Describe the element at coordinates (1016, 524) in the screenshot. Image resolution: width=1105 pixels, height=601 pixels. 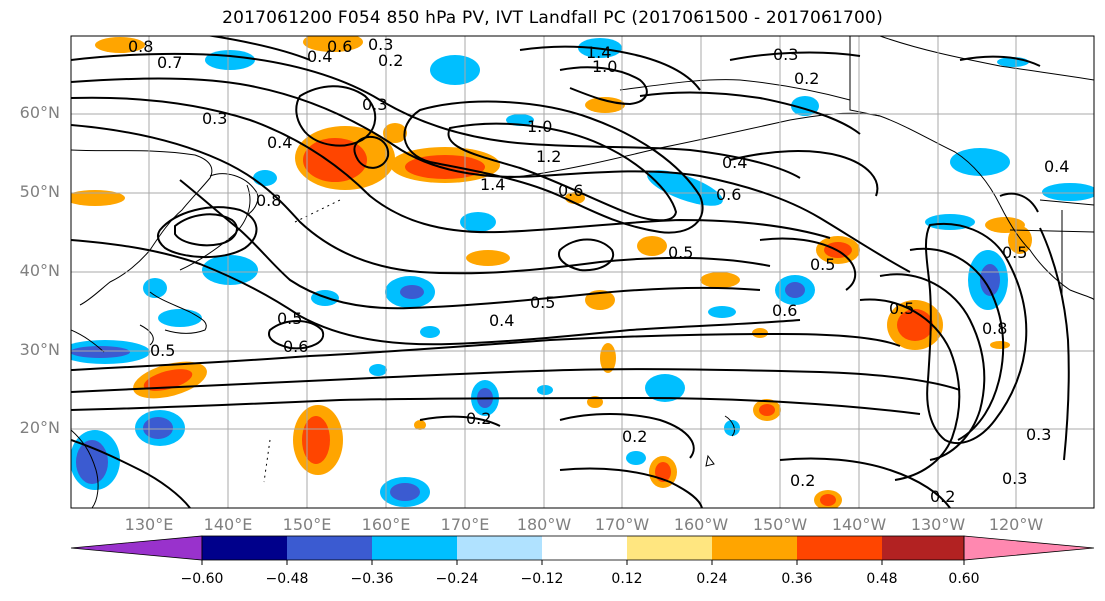
I see `lon-label: 120°W` at that location.